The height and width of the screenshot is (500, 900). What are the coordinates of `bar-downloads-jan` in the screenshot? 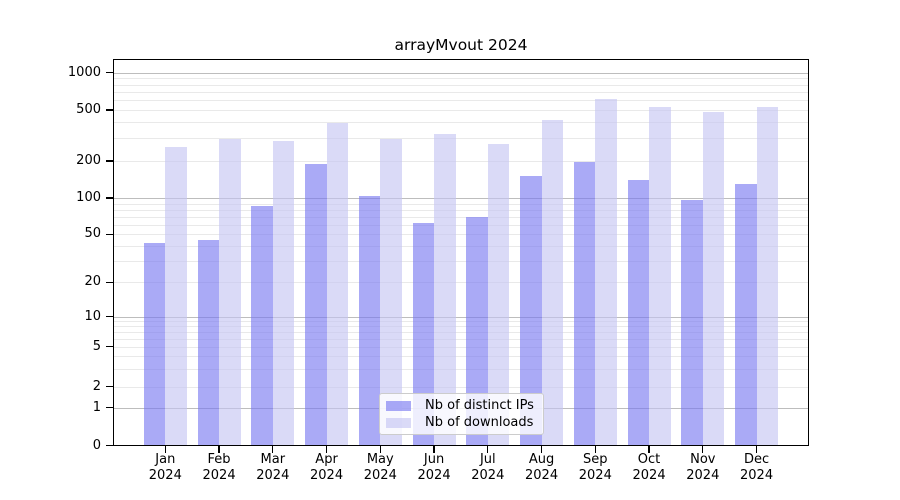 It's located at (176, 296).